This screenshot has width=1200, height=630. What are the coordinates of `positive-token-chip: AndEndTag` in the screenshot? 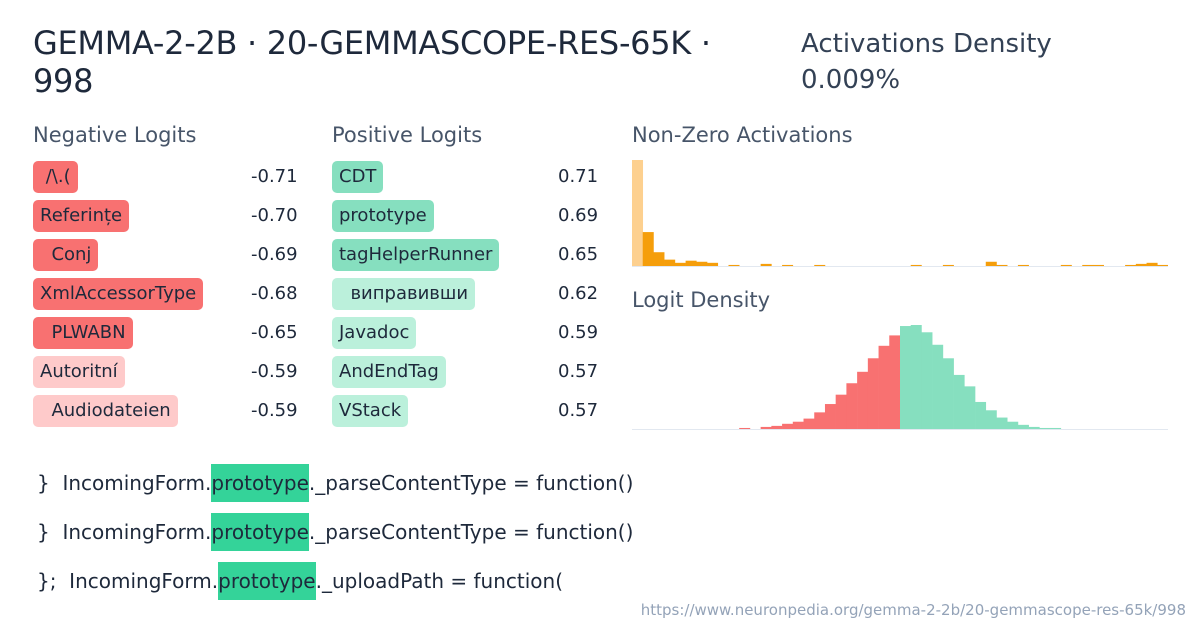 It's located at (389, 372).